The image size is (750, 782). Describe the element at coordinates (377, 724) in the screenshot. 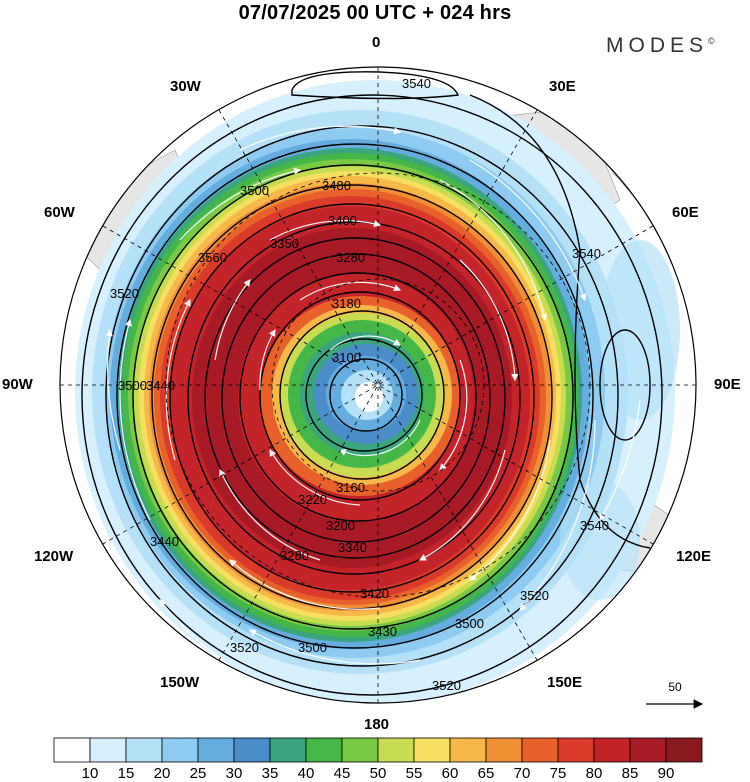

I see `lon-label-180: 180` at that location.